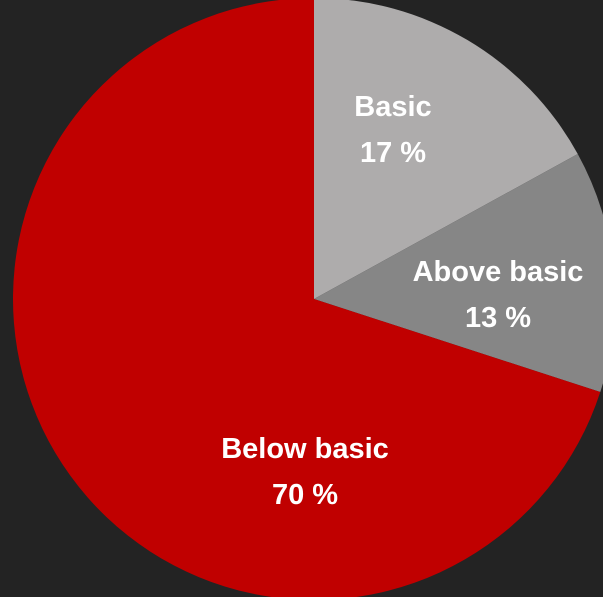 Image resolution: width=603 pixels, height=597 pixels. What do you see at coordinates (498, 272) in the screenshot?
I see `slice-label-above-basic-name: Above basic` at bounding box center [498, 272].